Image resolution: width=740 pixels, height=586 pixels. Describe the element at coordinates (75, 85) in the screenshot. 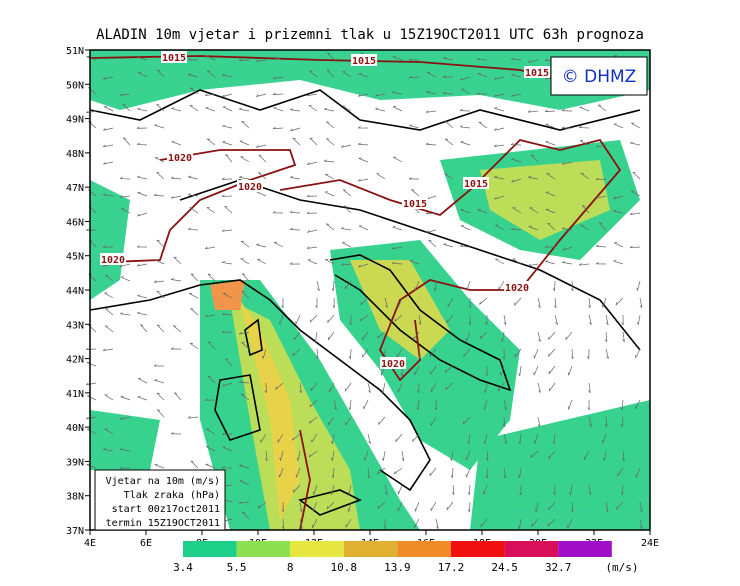

I see `lat-tick-label: 50N` at that location.